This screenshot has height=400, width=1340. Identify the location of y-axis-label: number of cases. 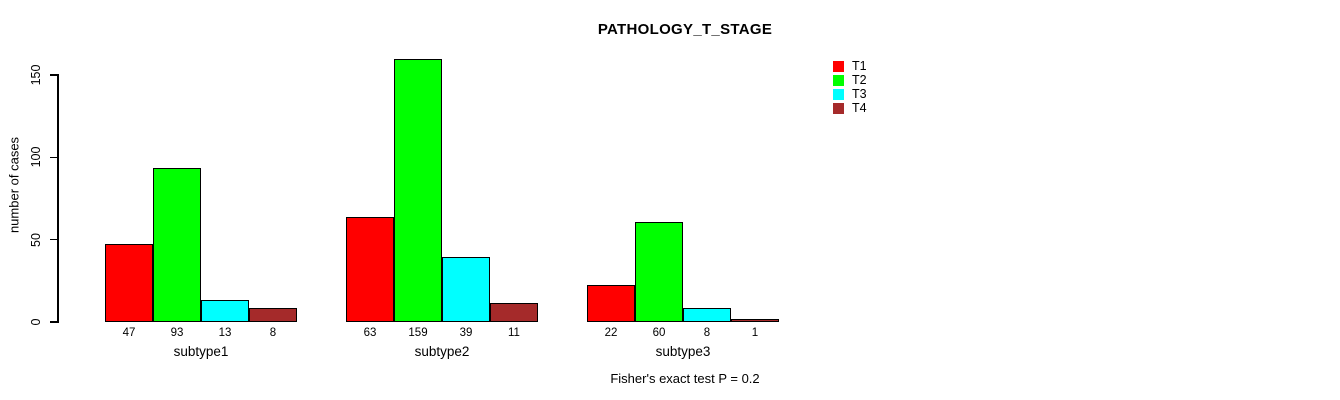
(14, 185).